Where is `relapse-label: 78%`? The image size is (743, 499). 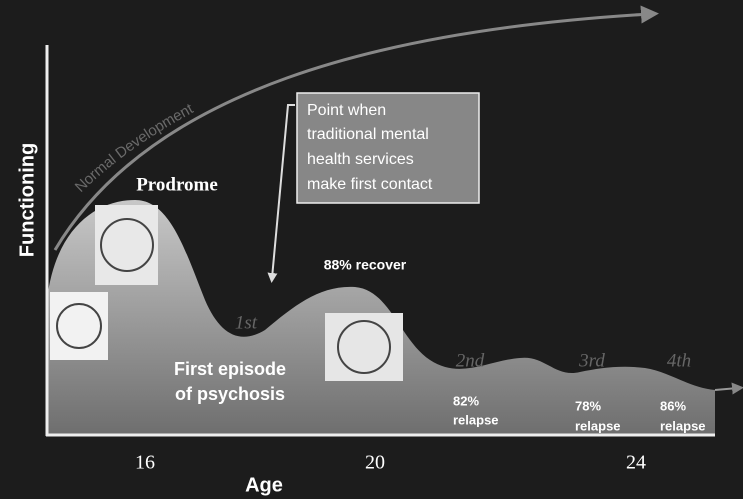 relapse-label: 78% is located at coordinates (588, 405).